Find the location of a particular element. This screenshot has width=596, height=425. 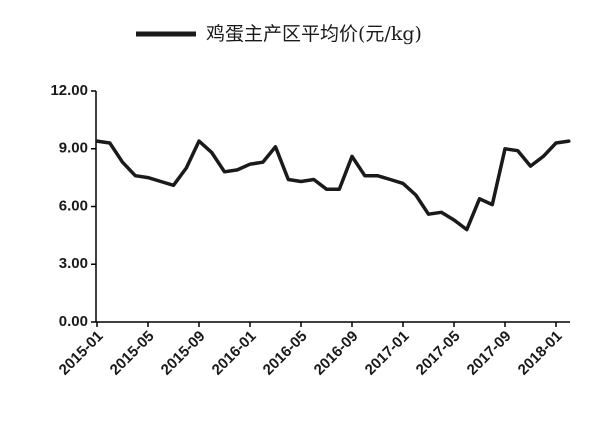

legend-label: 鸡蛋主产区平均价(元/kg) is located at coordinates (314, 34).